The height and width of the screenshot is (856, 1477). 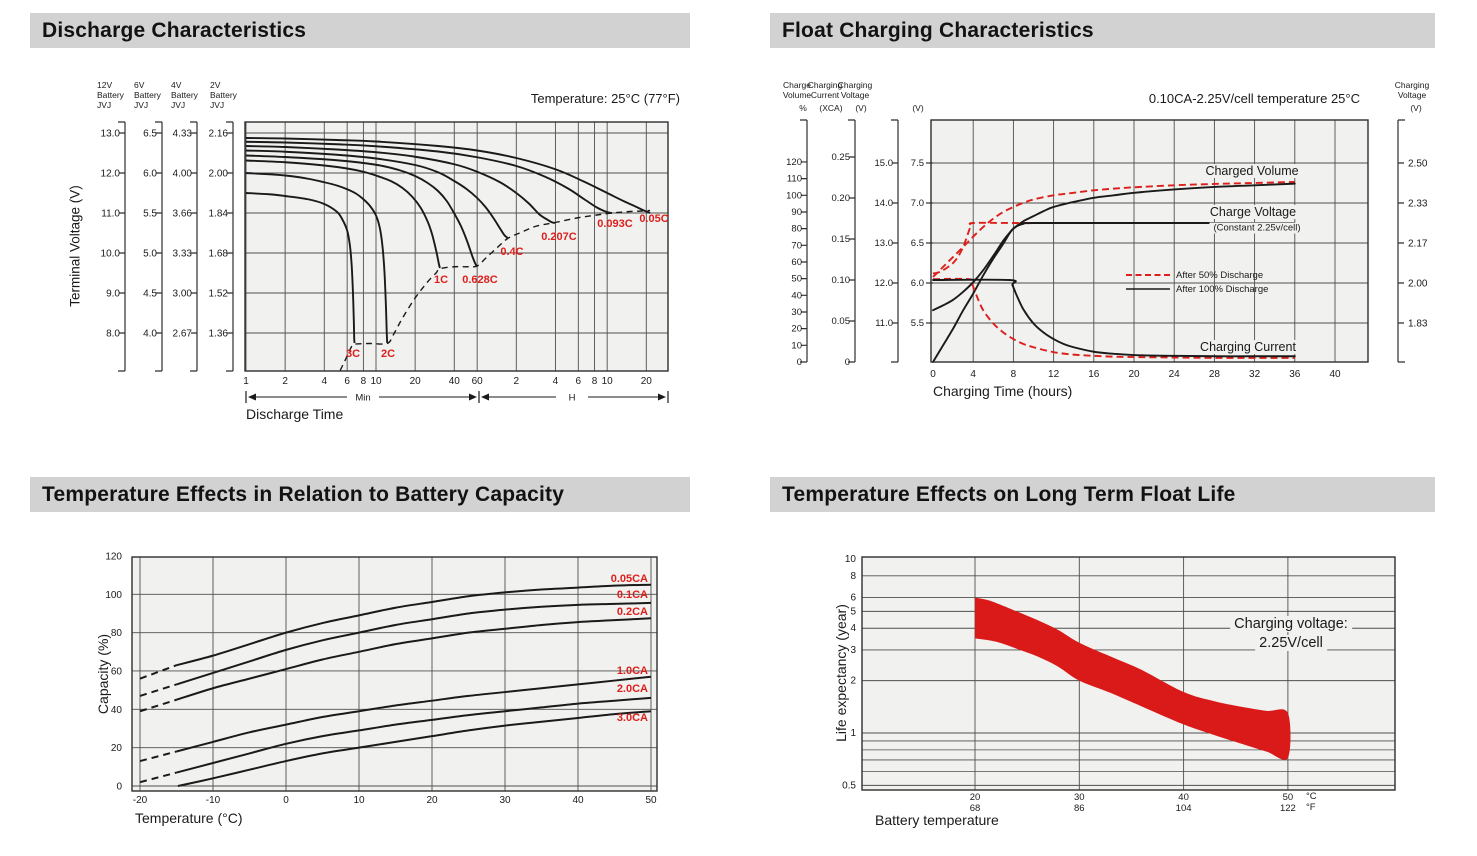 What do you see at coordinates (176, 85) in the screenshot?
I see `scale-header: 4V` at bounding box center [176, 85].